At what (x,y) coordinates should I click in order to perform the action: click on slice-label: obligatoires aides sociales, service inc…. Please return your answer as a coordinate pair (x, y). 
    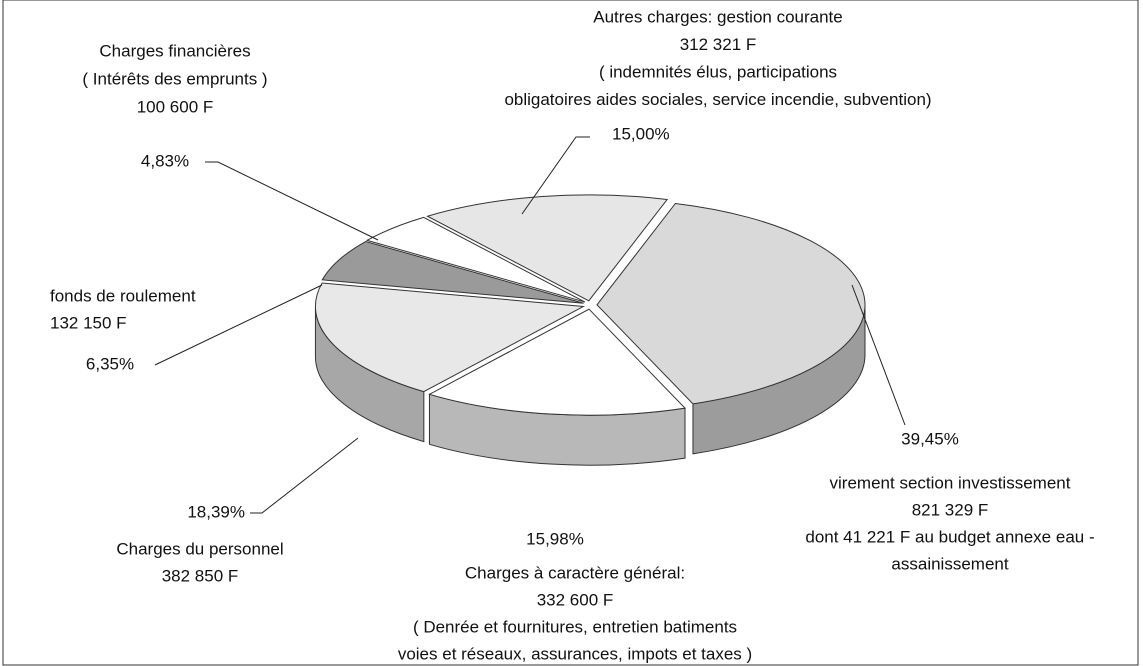
    Looking at the image, I should click on (717, 99).